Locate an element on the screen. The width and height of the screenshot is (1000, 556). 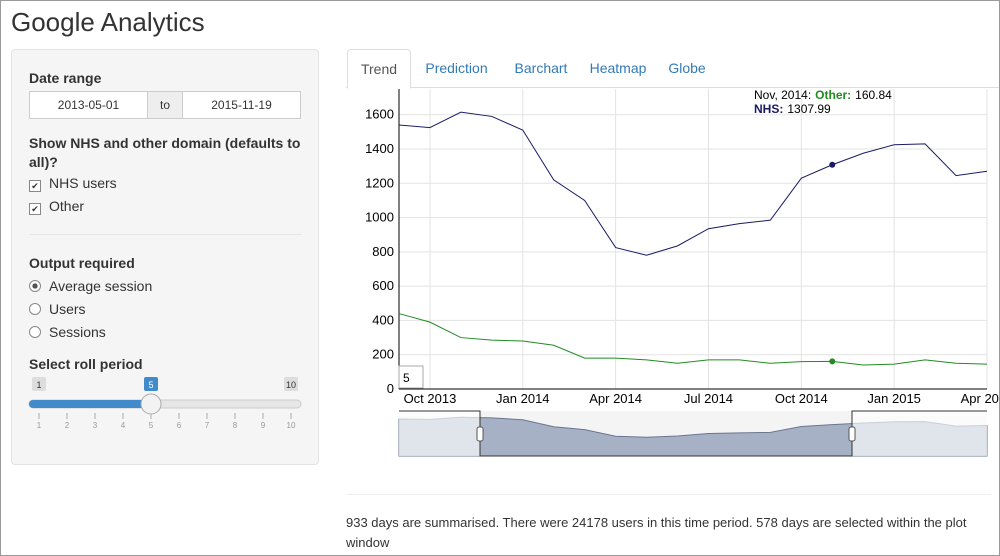
y-tick-label: 800 is located at coordinates (383, 251).